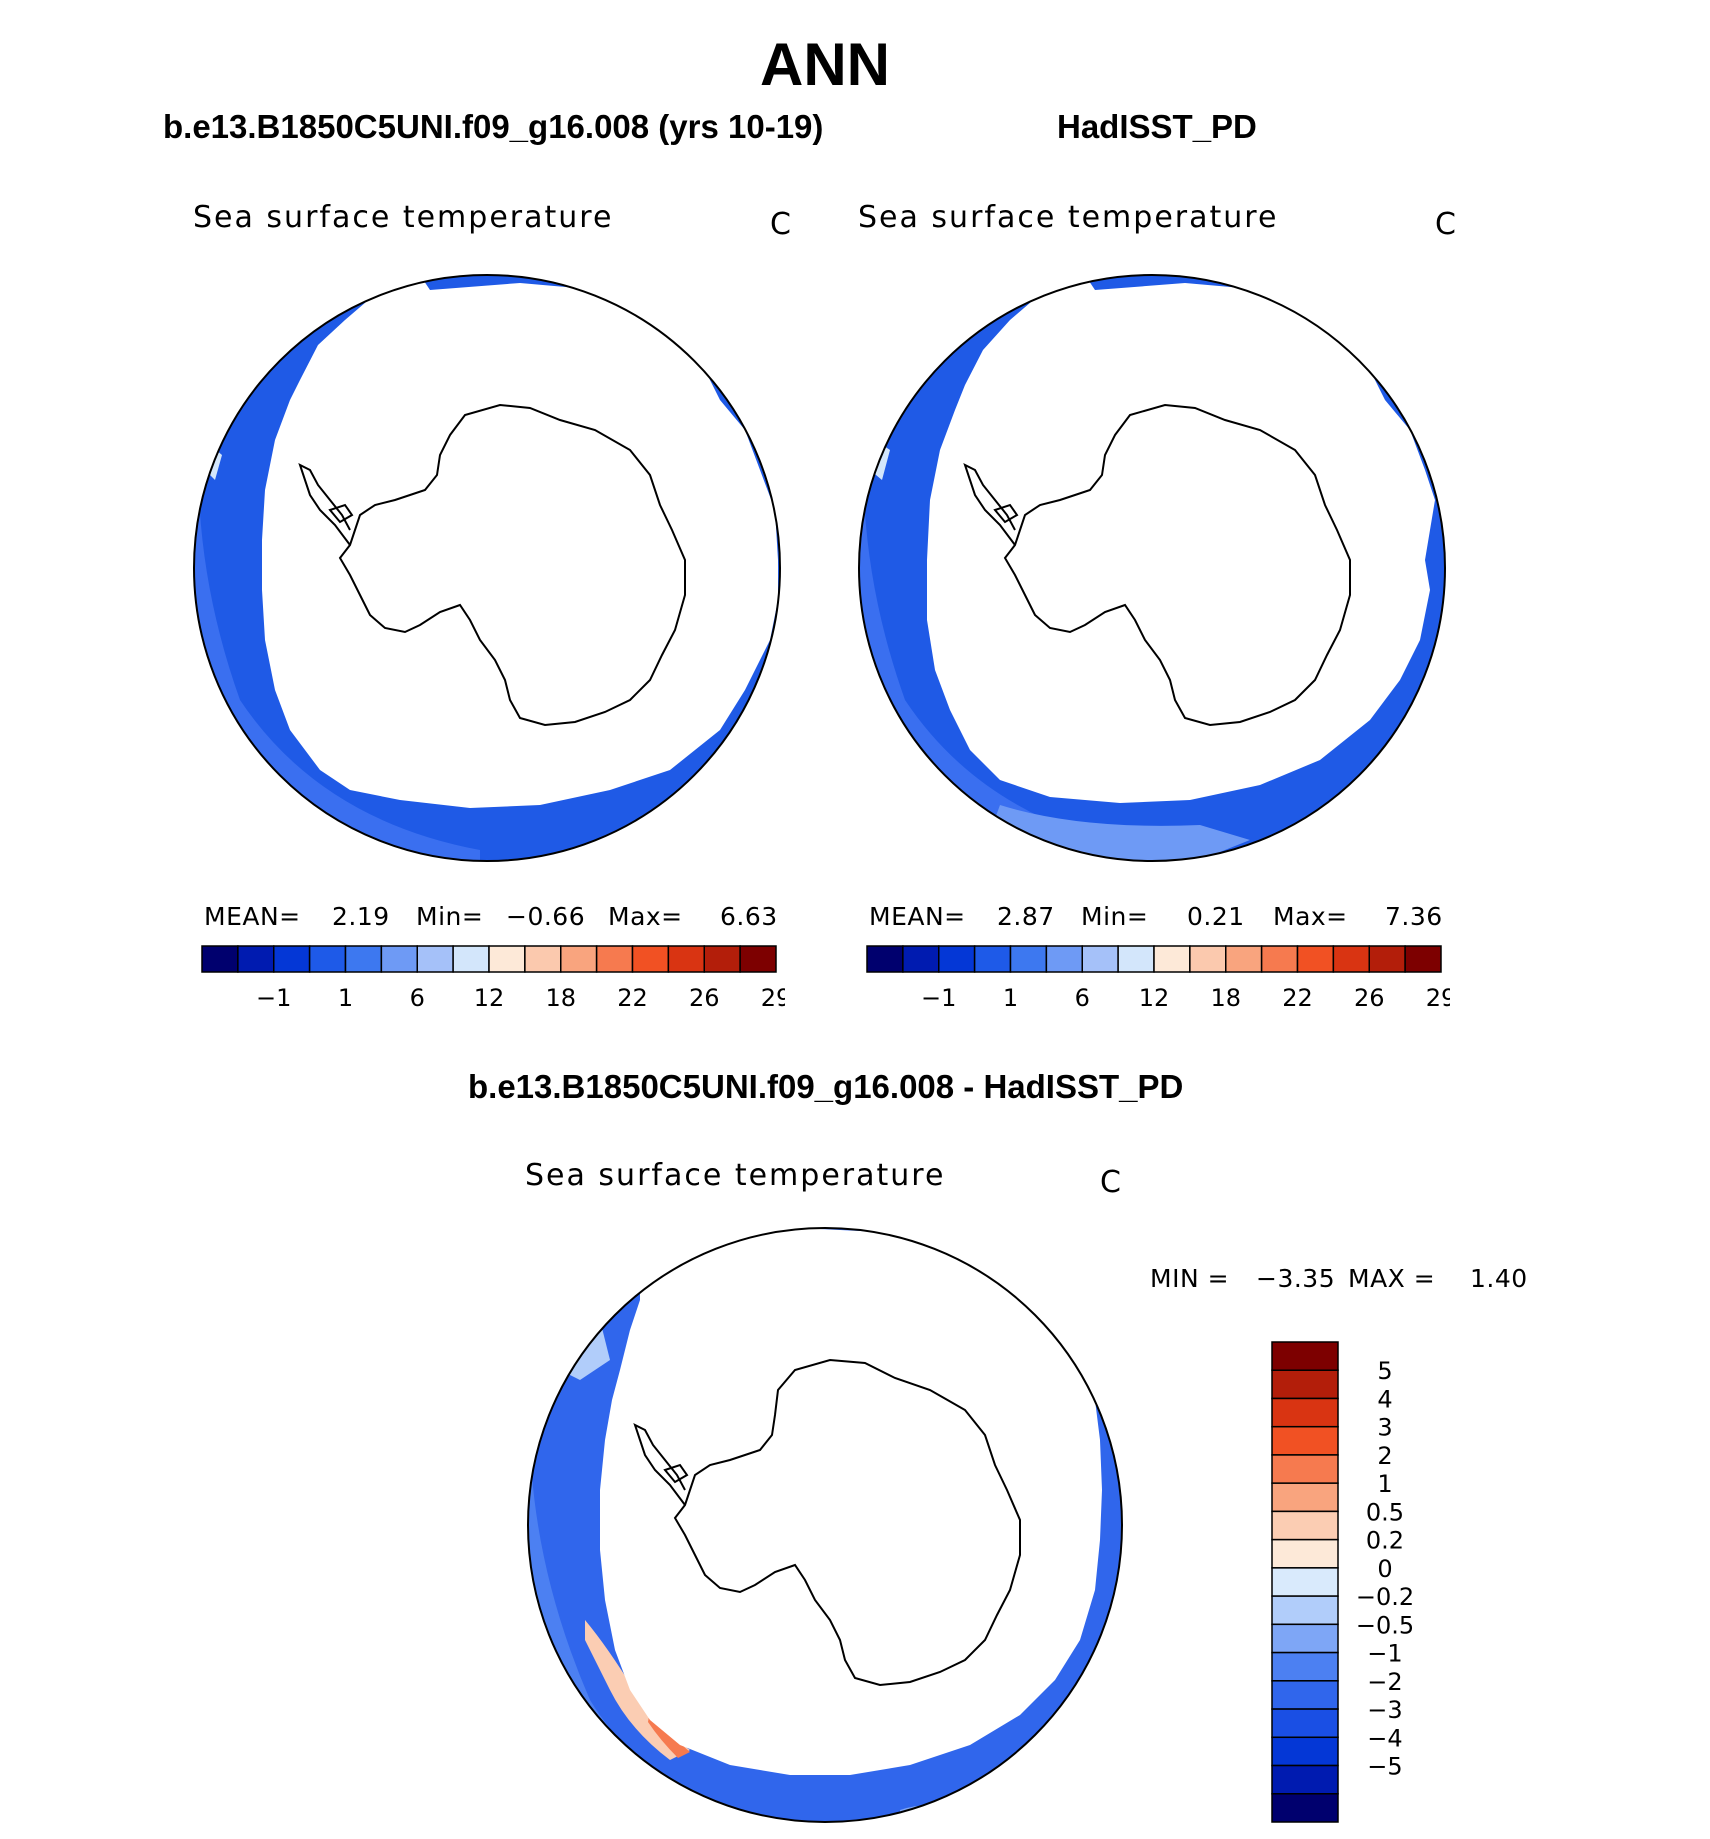 This screenshot has width=1710, height=1839. I want to click on main-title: ANN, so click(825, 64).